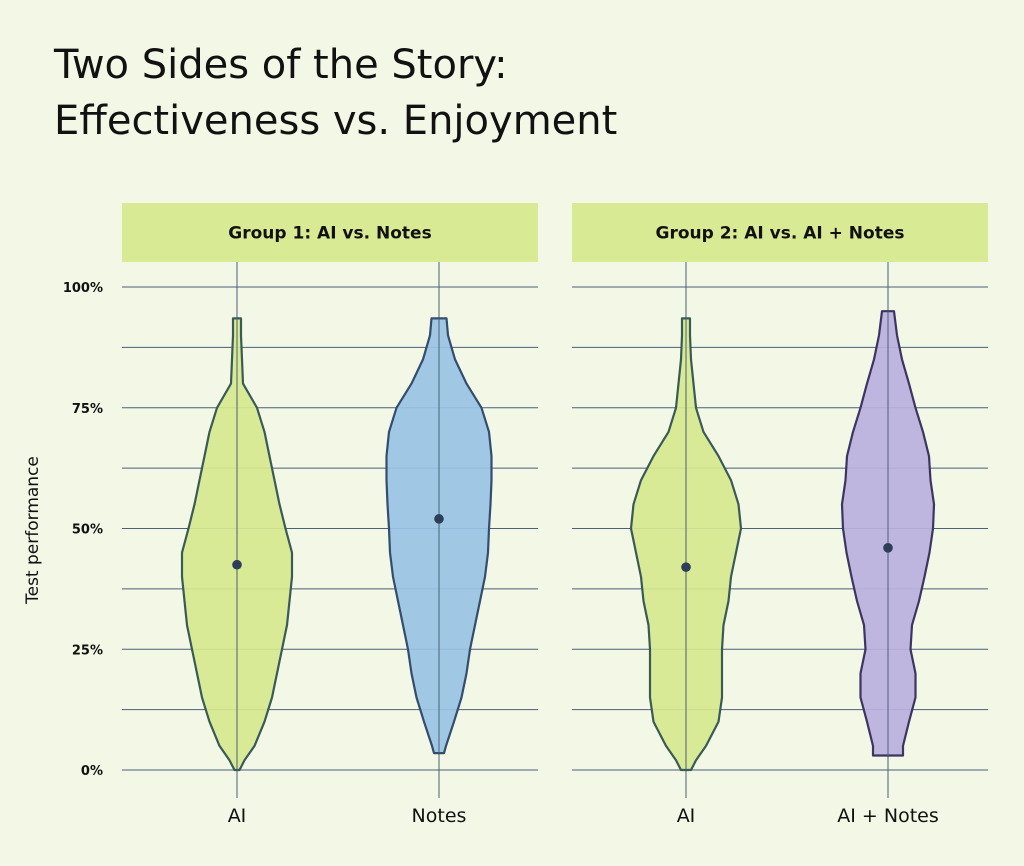  What do you see at coordinates (83, 288) in the screenshot?
I see `y-tick-label: 100%` at bounding box center [83, 288].